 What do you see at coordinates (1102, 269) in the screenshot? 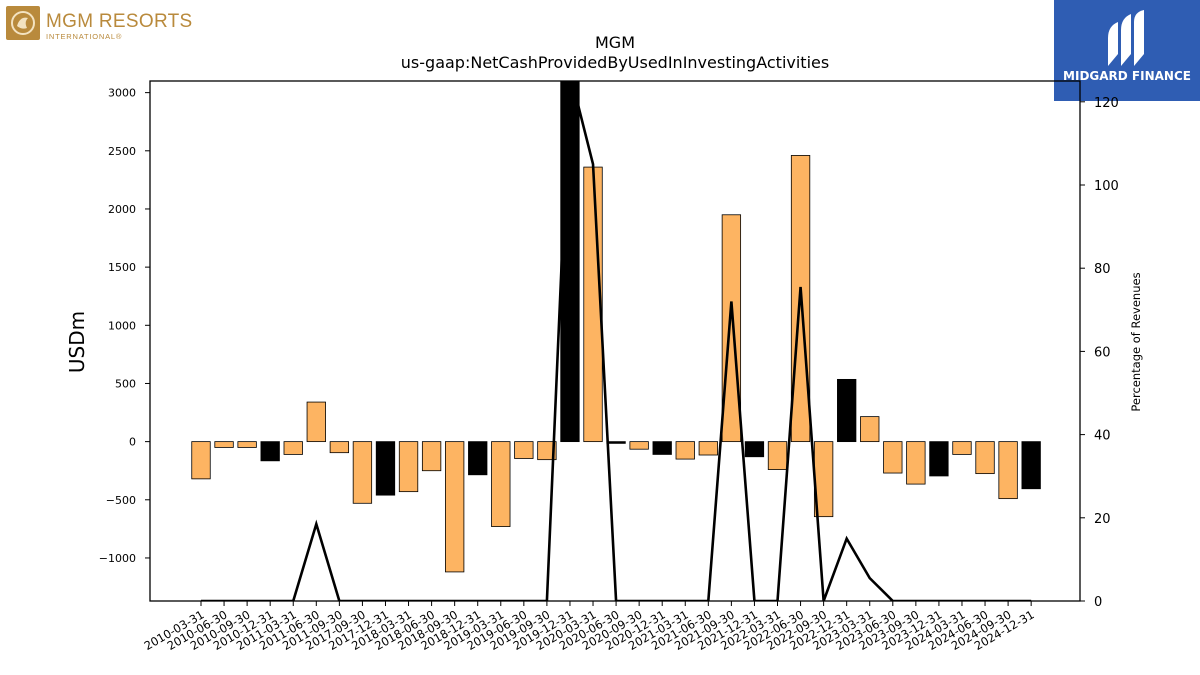
I see `y2-tick-label: 80` at bounding box center [1102, 269].